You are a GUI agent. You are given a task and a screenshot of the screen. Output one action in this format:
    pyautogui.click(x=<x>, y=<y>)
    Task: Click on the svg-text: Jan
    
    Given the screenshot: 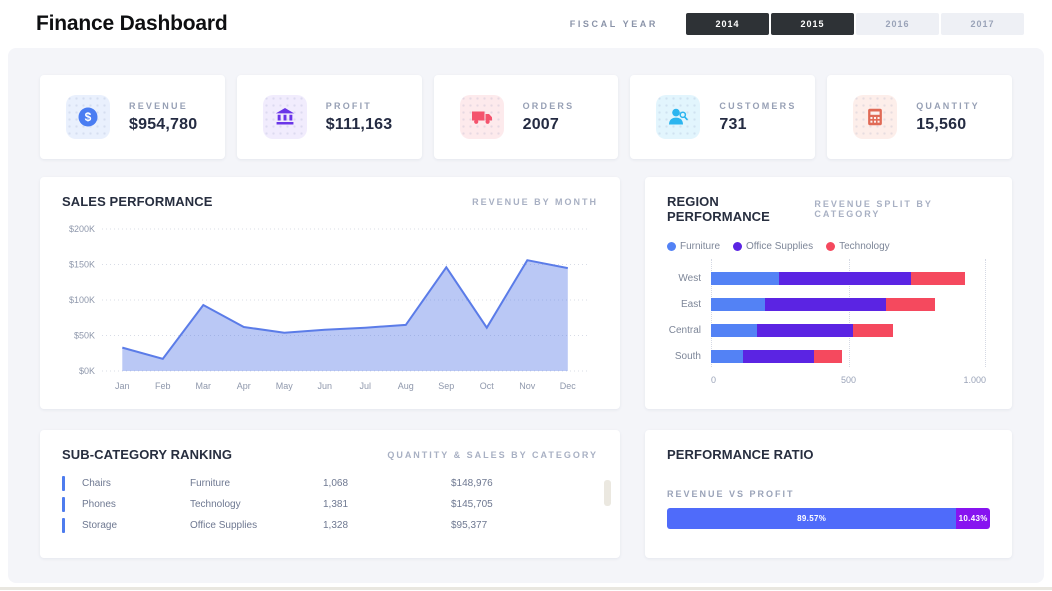 What is the action you would take?
    pyautogui.click(x=122, y=386)
    